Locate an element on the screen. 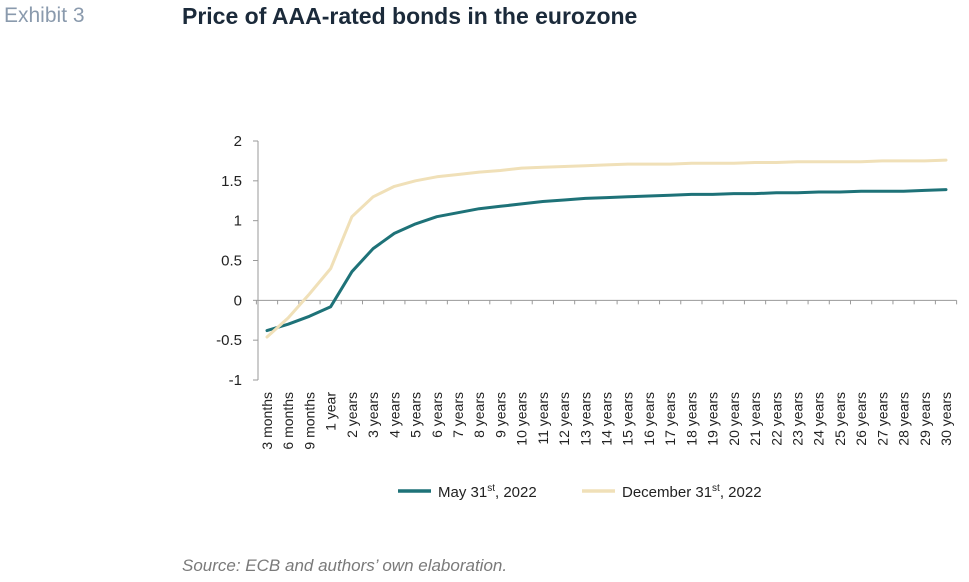  x-tick-label: 1 year is located at coordinates (331, 411).